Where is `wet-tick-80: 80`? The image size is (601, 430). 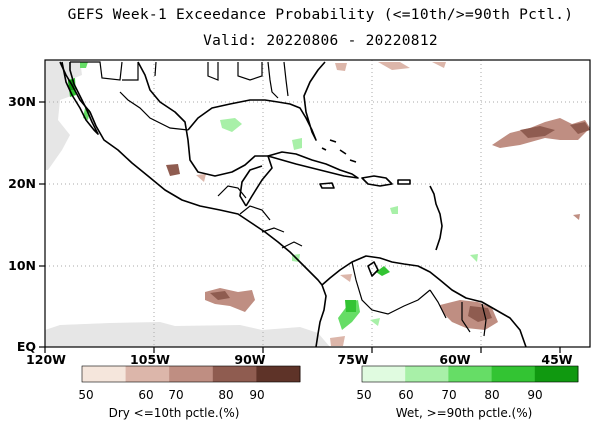 wet-tick-80: 80 is located at coordinates (491, 395).